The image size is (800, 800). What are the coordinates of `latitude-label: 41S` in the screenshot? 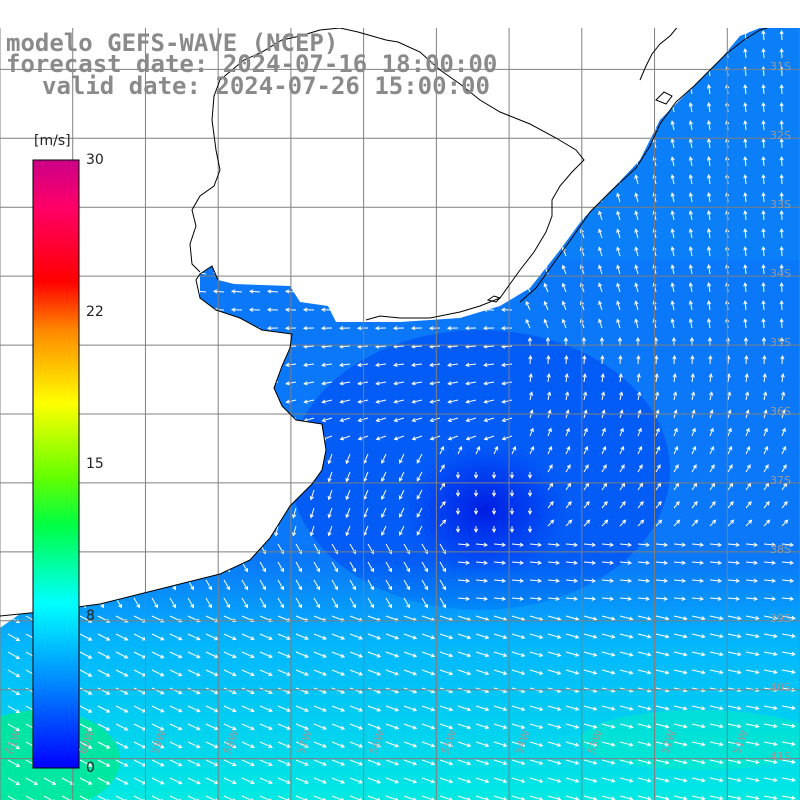 It's located at (780, 756).